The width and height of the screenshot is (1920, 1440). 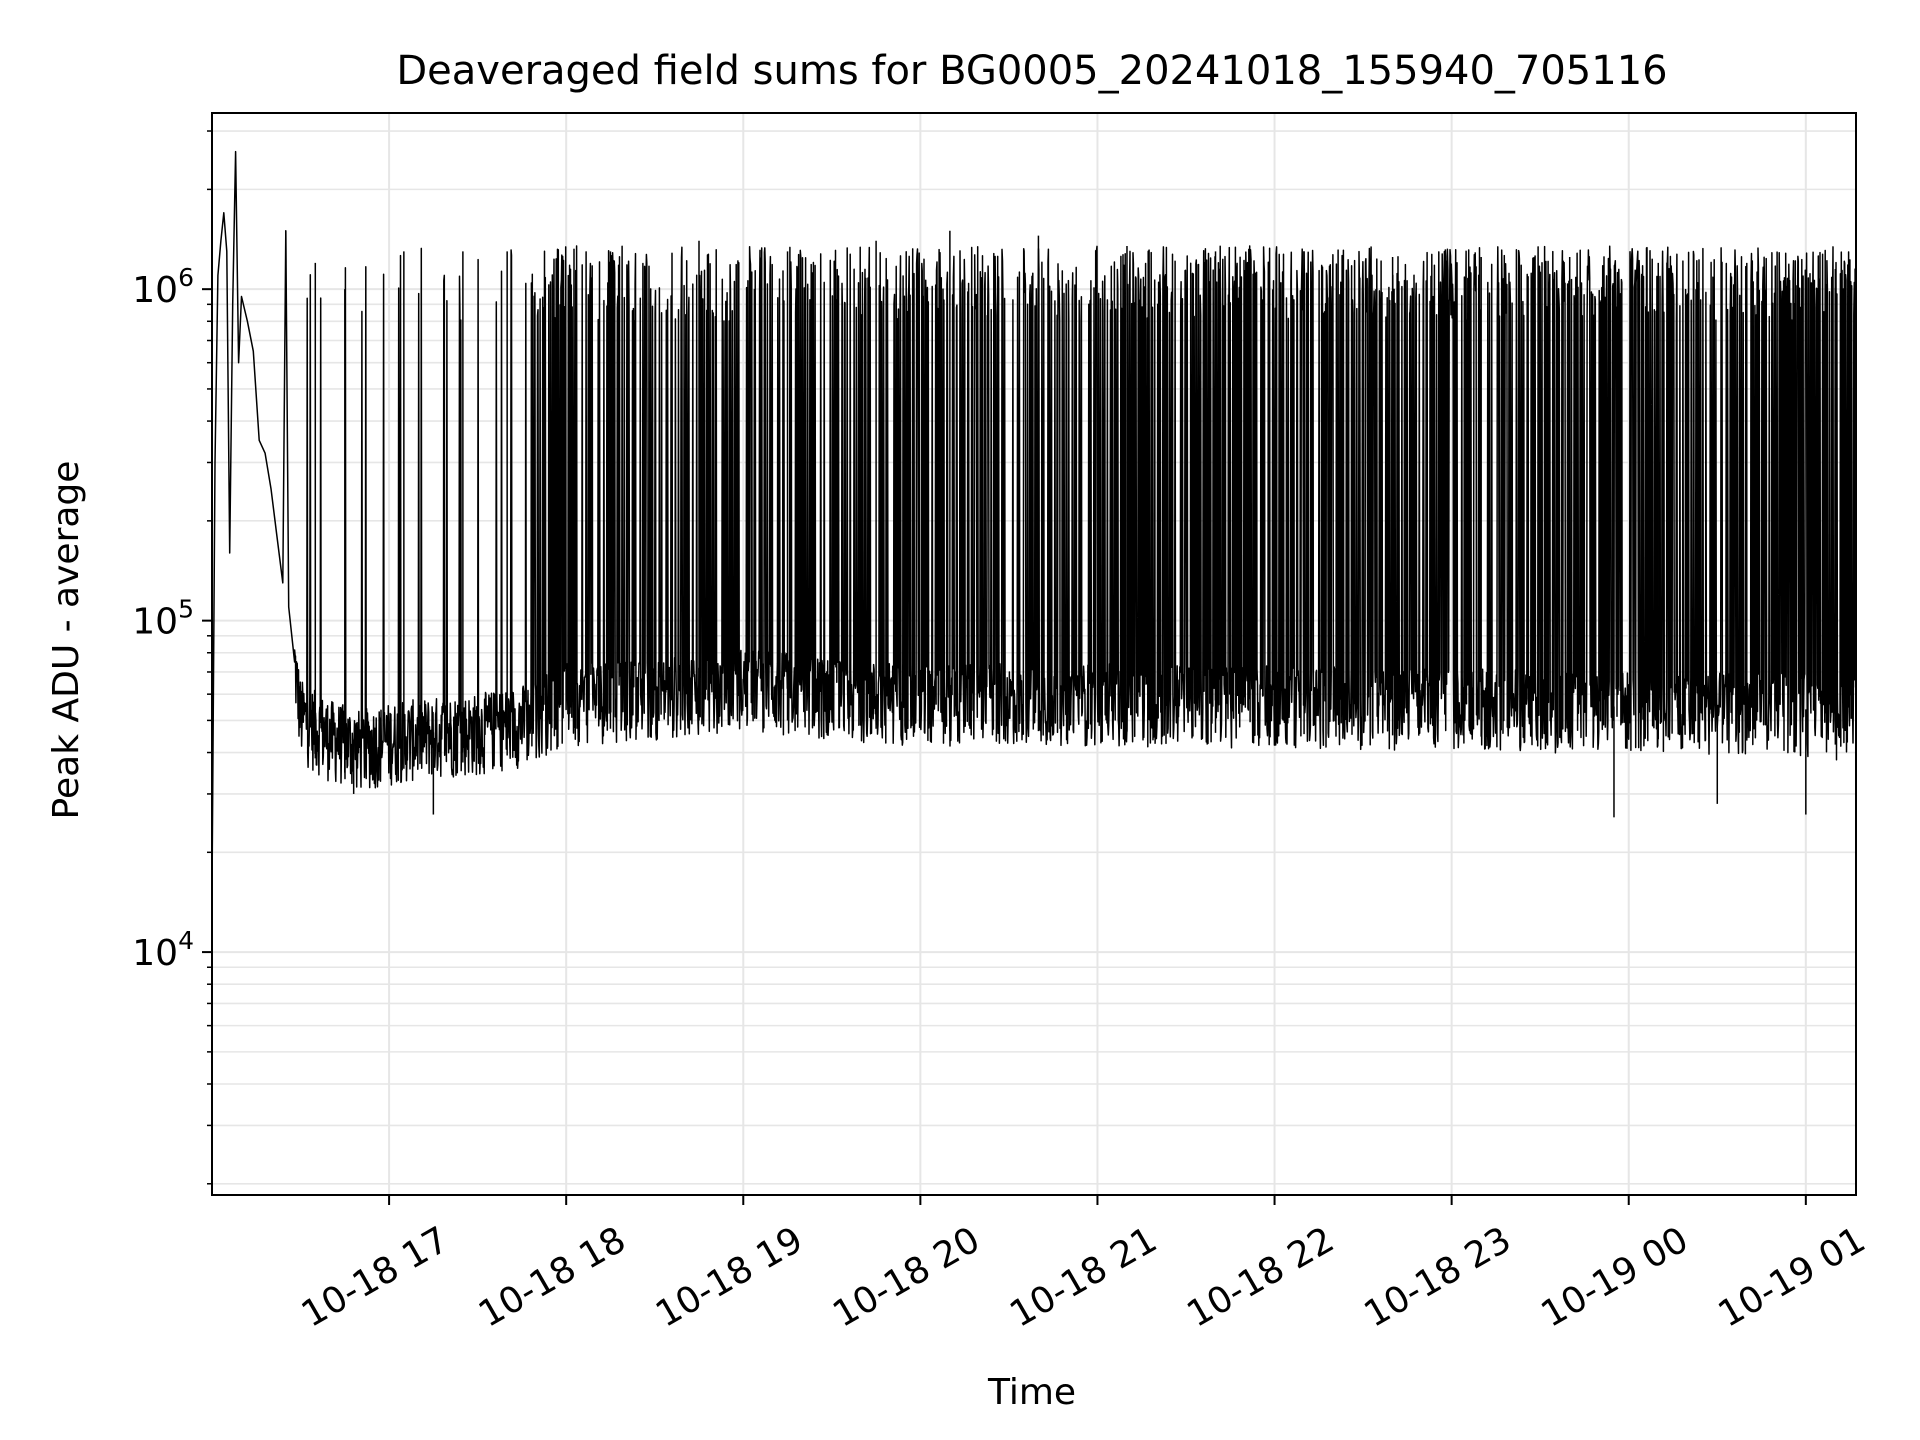 What do you see at coordinates (1031, 1392) in the screenshot?
I see `x-axis-label: Time` at bounding box center [1031, 1392].